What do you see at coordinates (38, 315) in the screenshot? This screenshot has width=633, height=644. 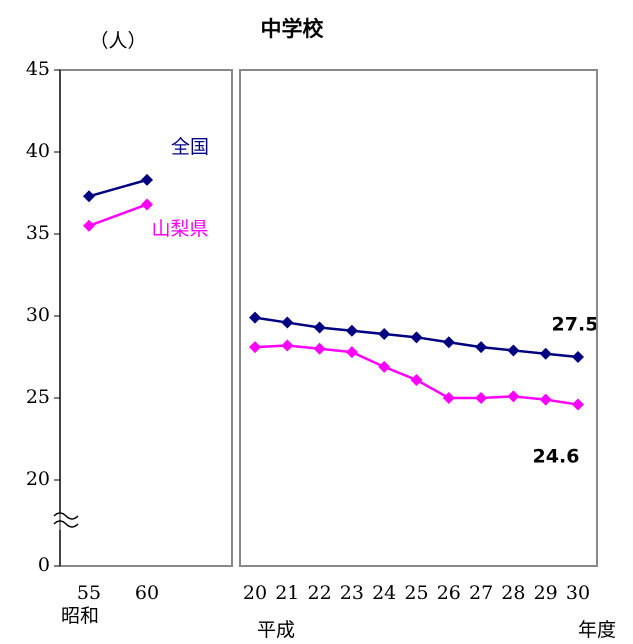 I see `y-tick-label: 30` at bounding box center [38, 315].